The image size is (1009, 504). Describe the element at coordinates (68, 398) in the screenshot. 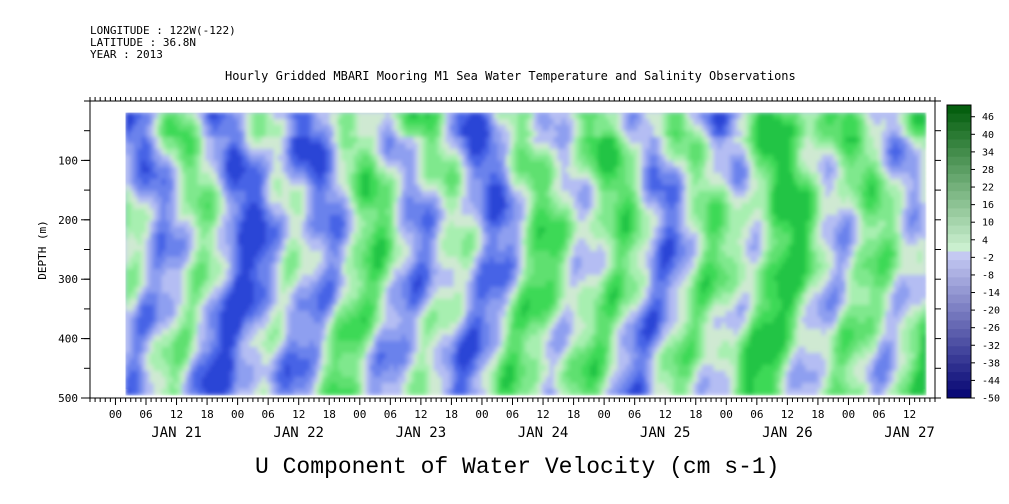

I see `y-tick-label: 500` at that location.